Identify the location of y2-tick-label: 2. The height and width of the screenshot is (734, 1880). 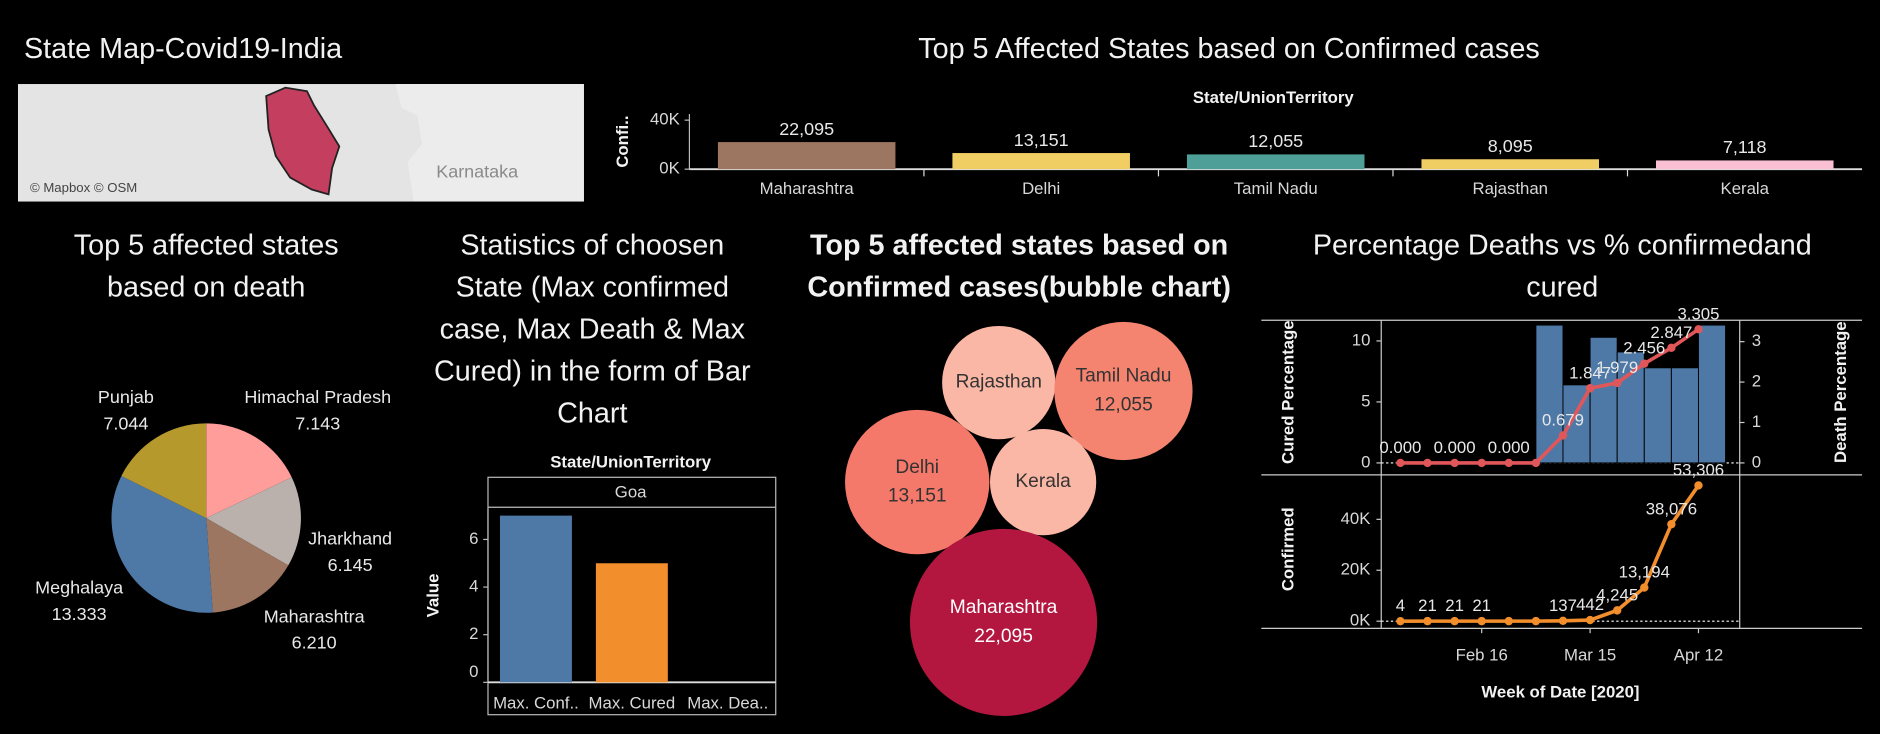
(1756, 381).